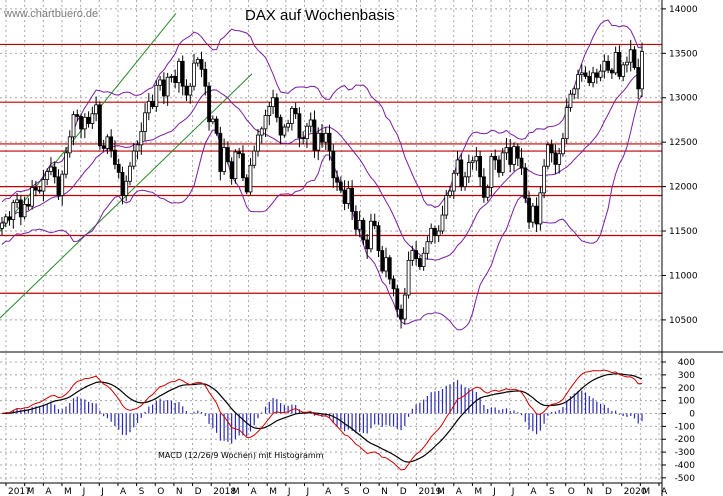 The width and height of the screenshot is (723, 496). Describe the element at coordinates (347, 491) in the screenshot. I see `time-tick-label: S` at that location.